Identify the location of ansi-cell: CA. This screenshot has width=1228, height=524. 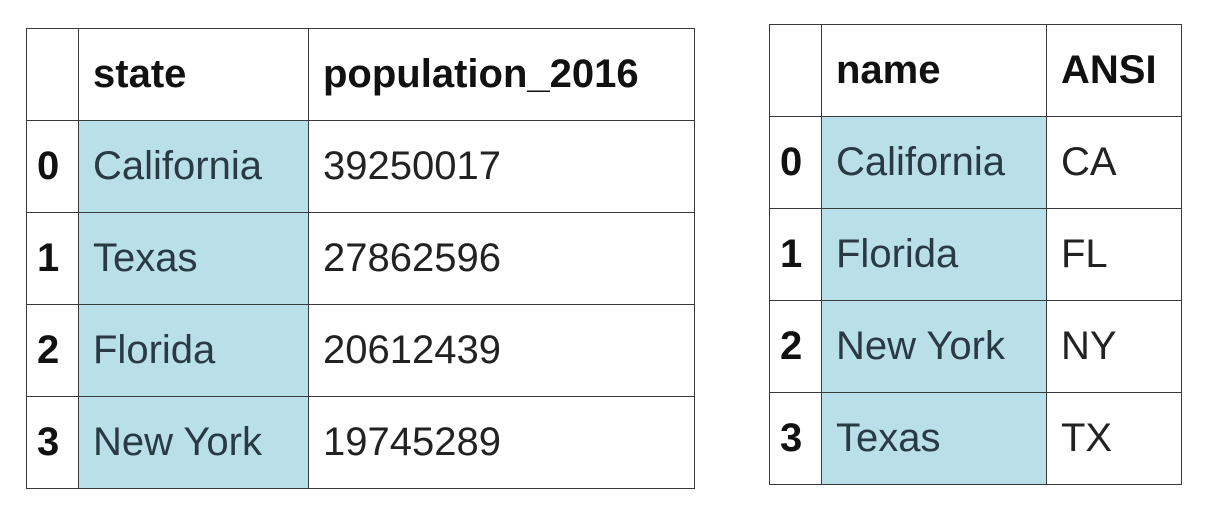
(1114, 162).